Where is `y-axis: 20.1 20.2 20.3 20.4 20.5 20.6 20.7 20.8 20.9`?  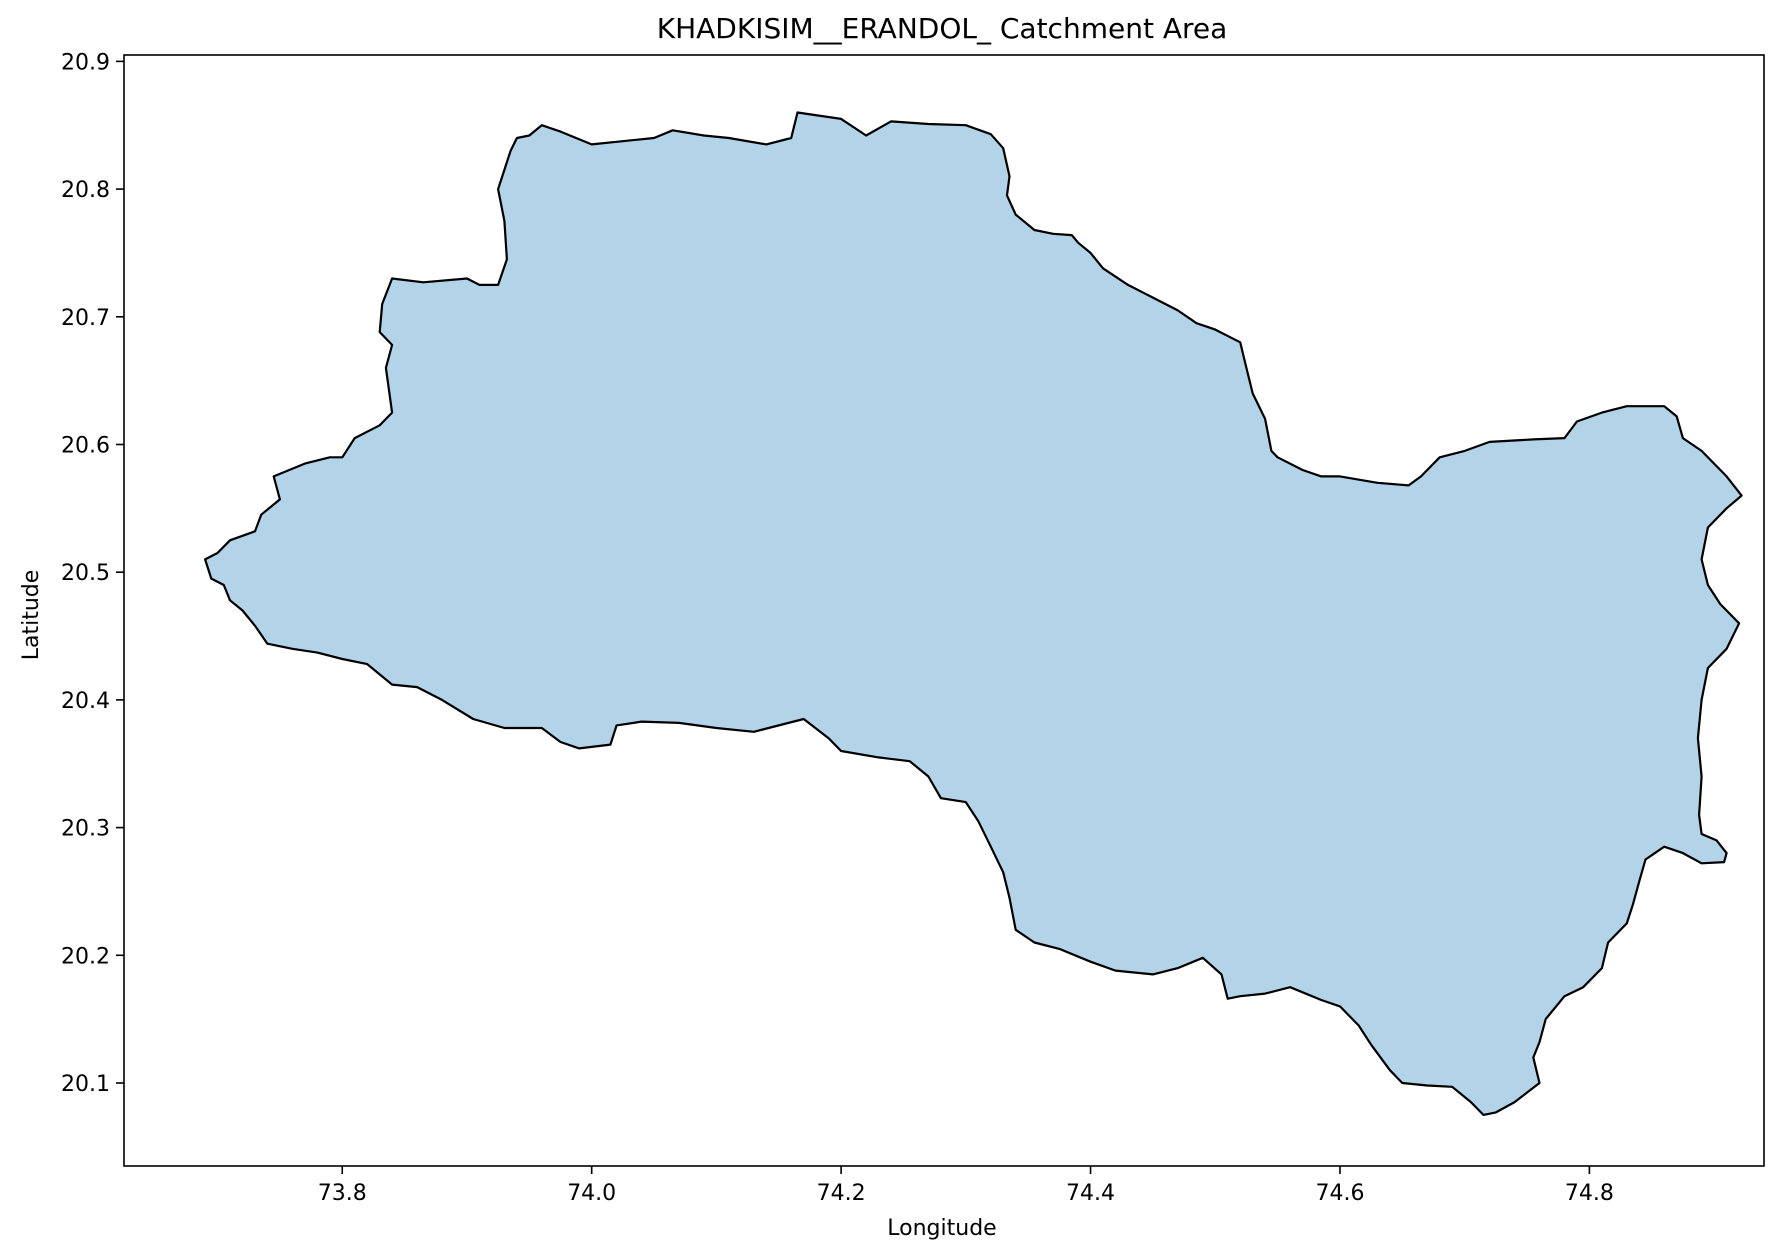
y-axis: 20.1 20.2 20.3 20.4 20.5 20.6 20.7 20.8 20.9 is located at coordinates (92, 573).